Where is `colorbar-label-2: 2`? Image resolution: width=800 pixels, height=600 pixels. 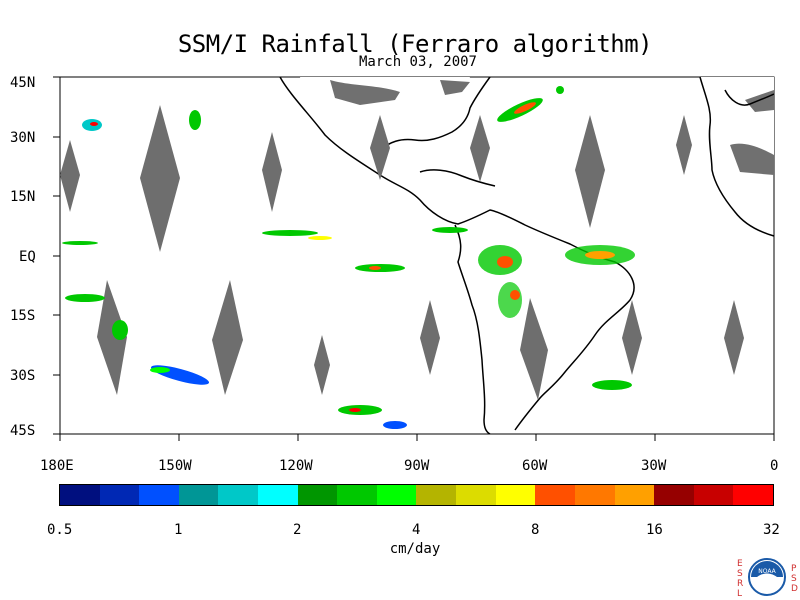 colorbar-label-2: 2 is located at coordinates (297, 530).